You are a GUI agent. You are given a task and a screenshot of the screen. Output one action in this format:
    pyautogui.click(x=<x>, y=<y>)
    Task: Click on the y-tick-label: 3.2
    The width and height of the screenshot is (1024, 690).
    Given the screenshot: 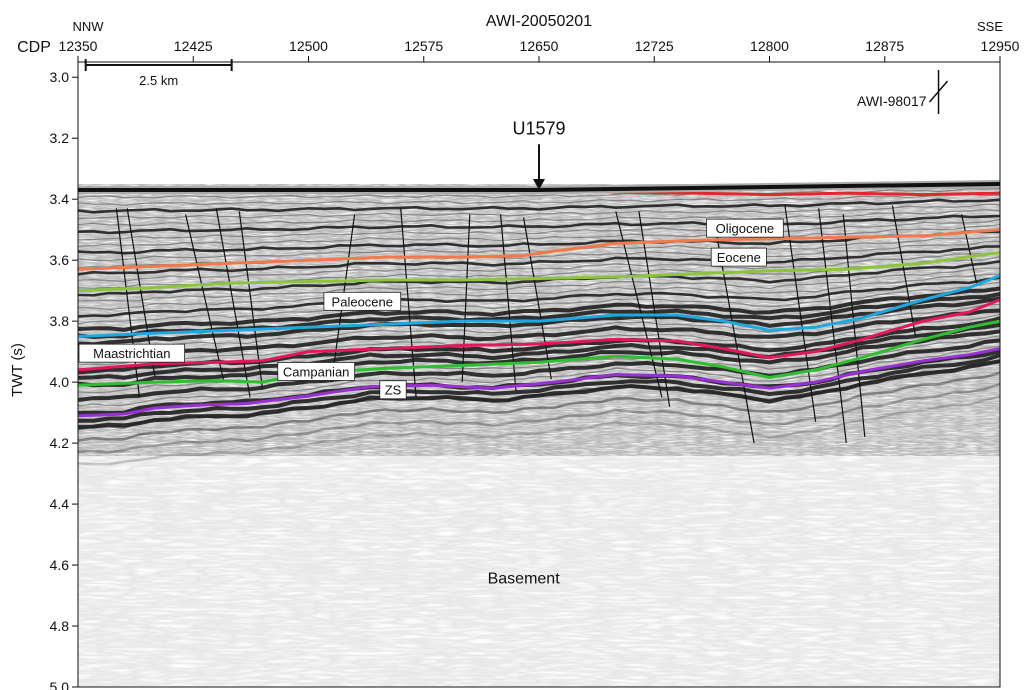 What is the action you would take?
    pyautogui.click(x=60, y=138)
    